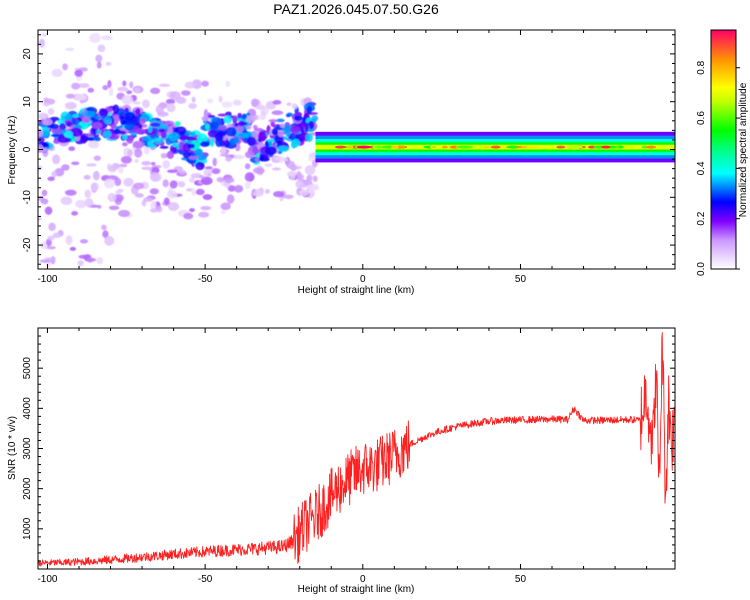  Describe the element at coordinates (27, 54) in the screenshot. I see `y-tick-label: 20` at that location.